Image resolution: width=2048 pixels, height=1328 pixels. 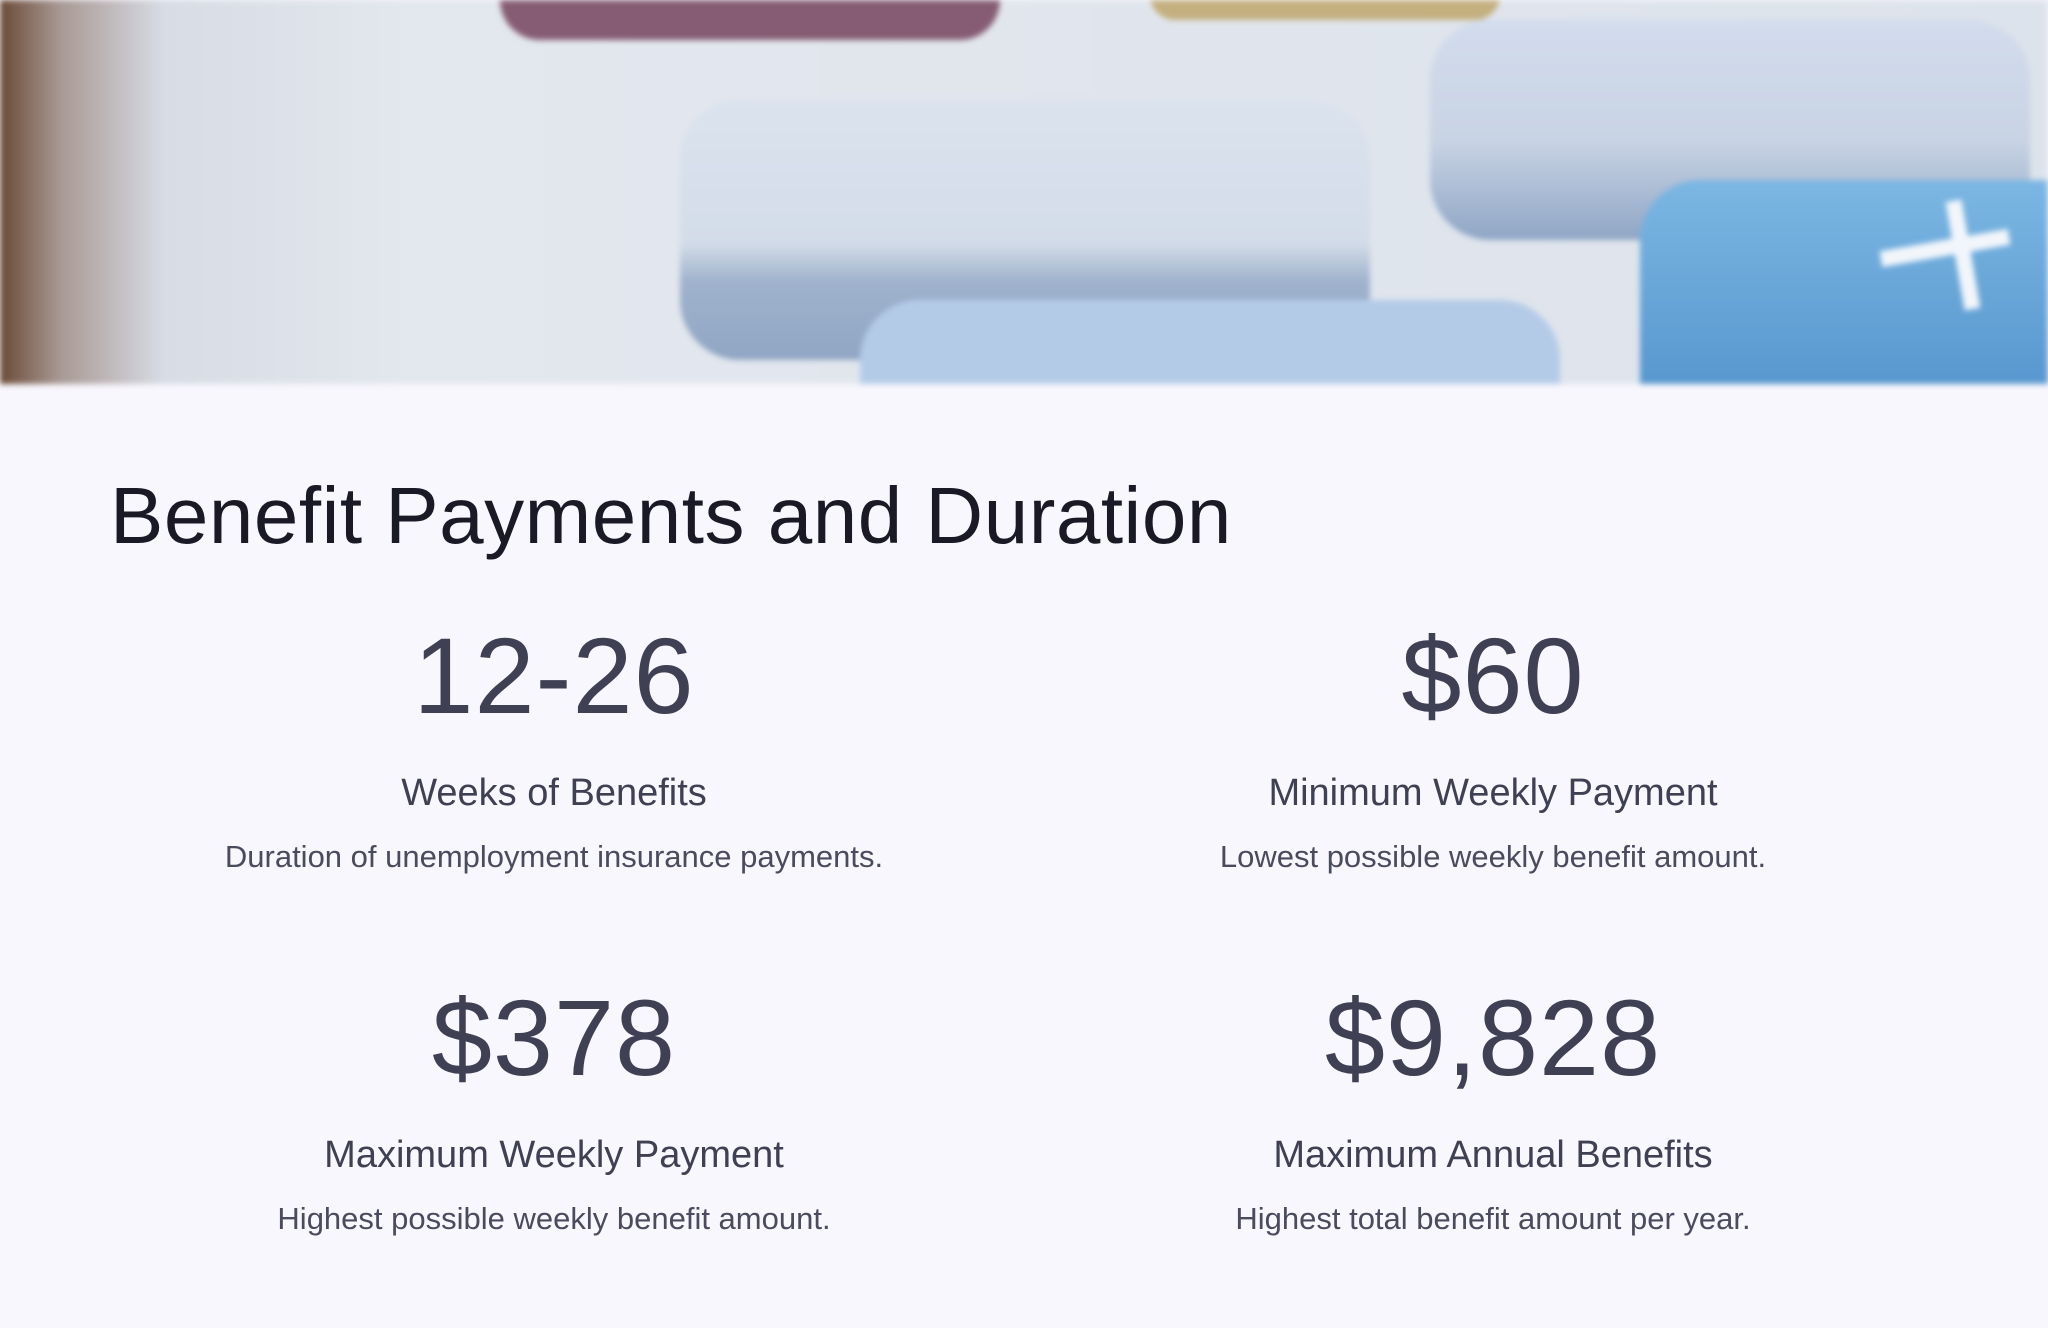 I want to click on stat-label: Maximum Weekly Payment, so click(x=554, y=1155).